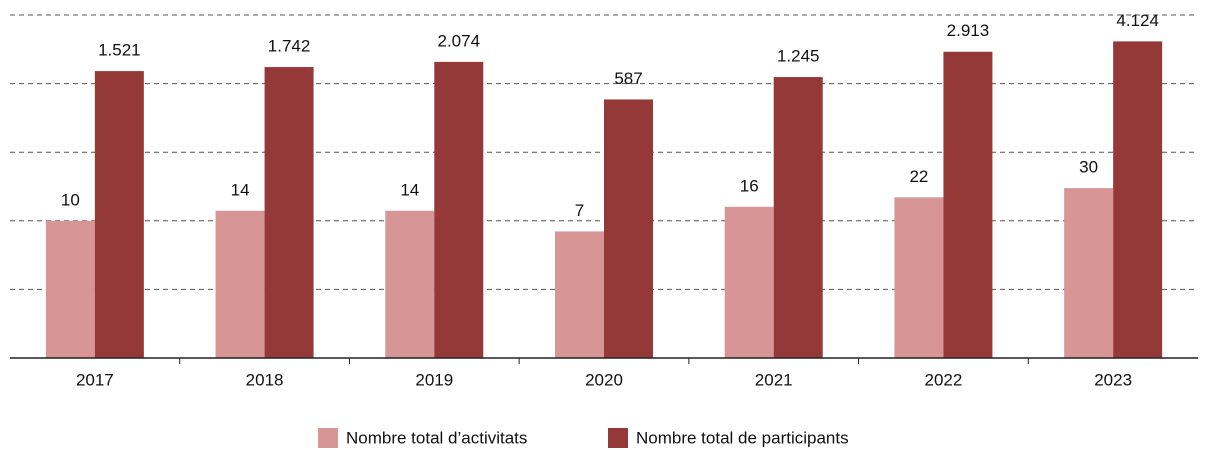  Describe the element at coordinates (119, 50) in the screenshot. I see `data-label: 1.521` at that location.